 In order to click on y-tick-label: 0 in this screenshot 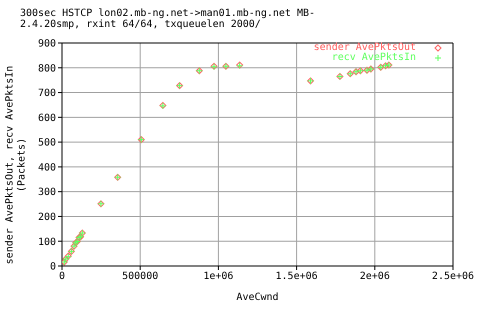, I will do `click(53, 267)`.